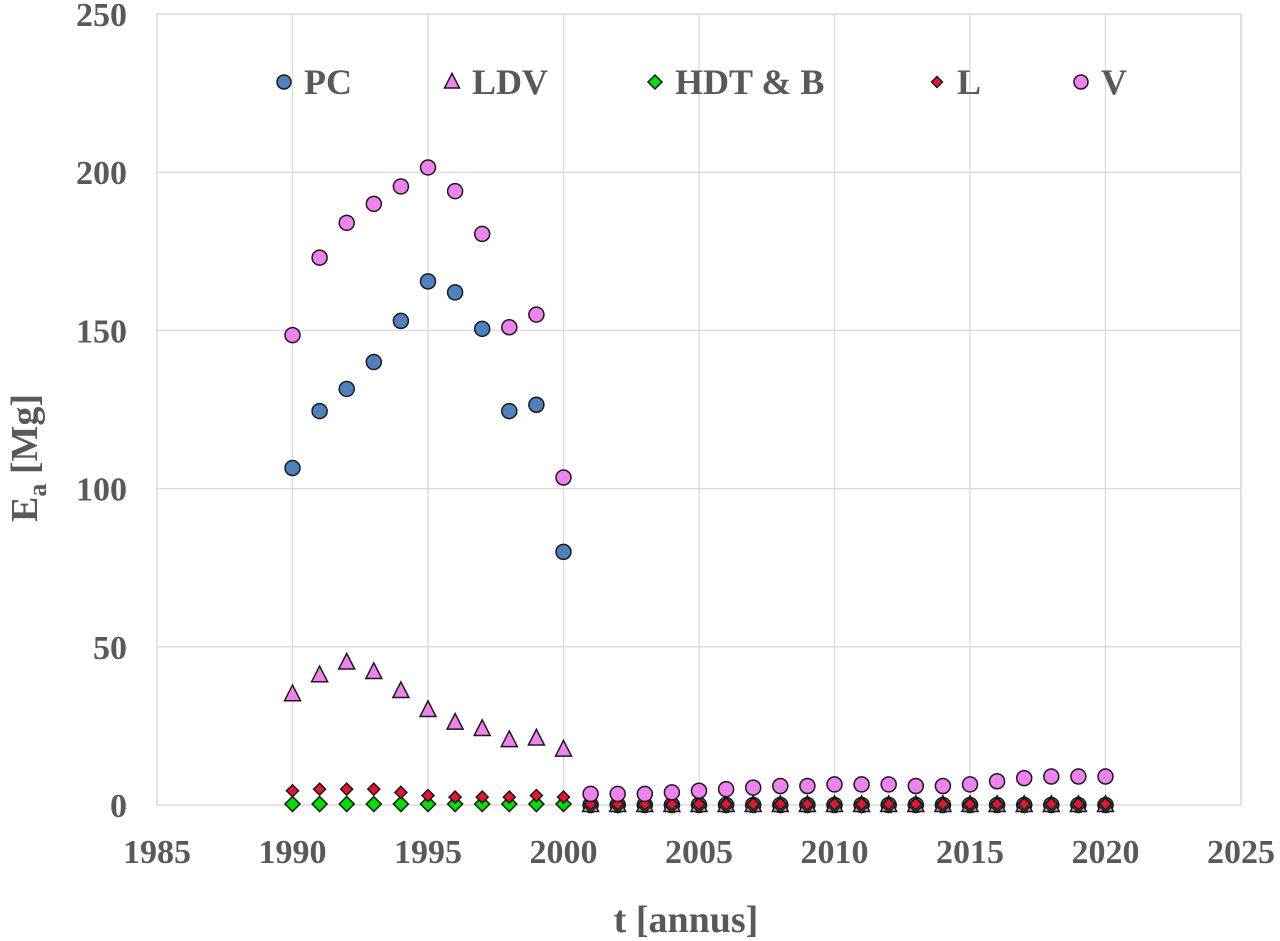 Image resolution: width=1280 pixels, height=941 pixels. What do you see at coordinates (969, 82) in the screenshot?
I see `legend-label-l: L` at bounding box center [969, 82].